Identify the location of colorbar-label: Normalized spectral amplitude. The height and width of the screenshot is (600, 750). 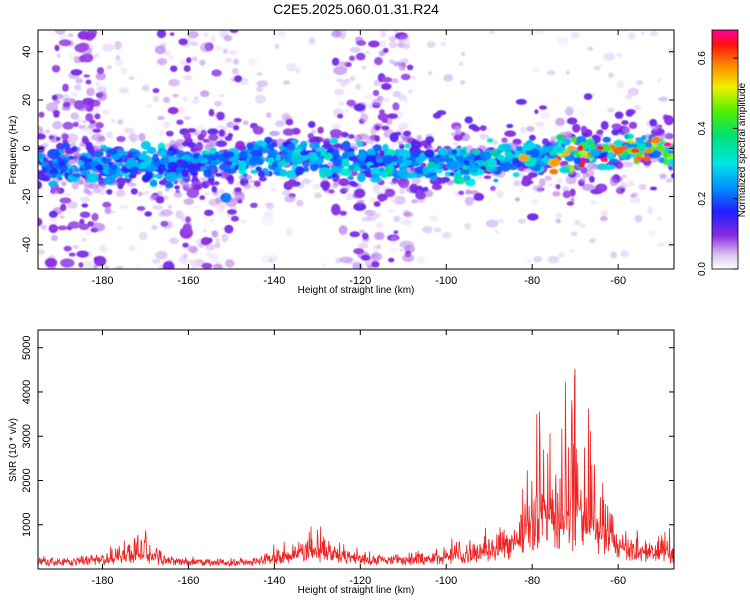
(742, 149).